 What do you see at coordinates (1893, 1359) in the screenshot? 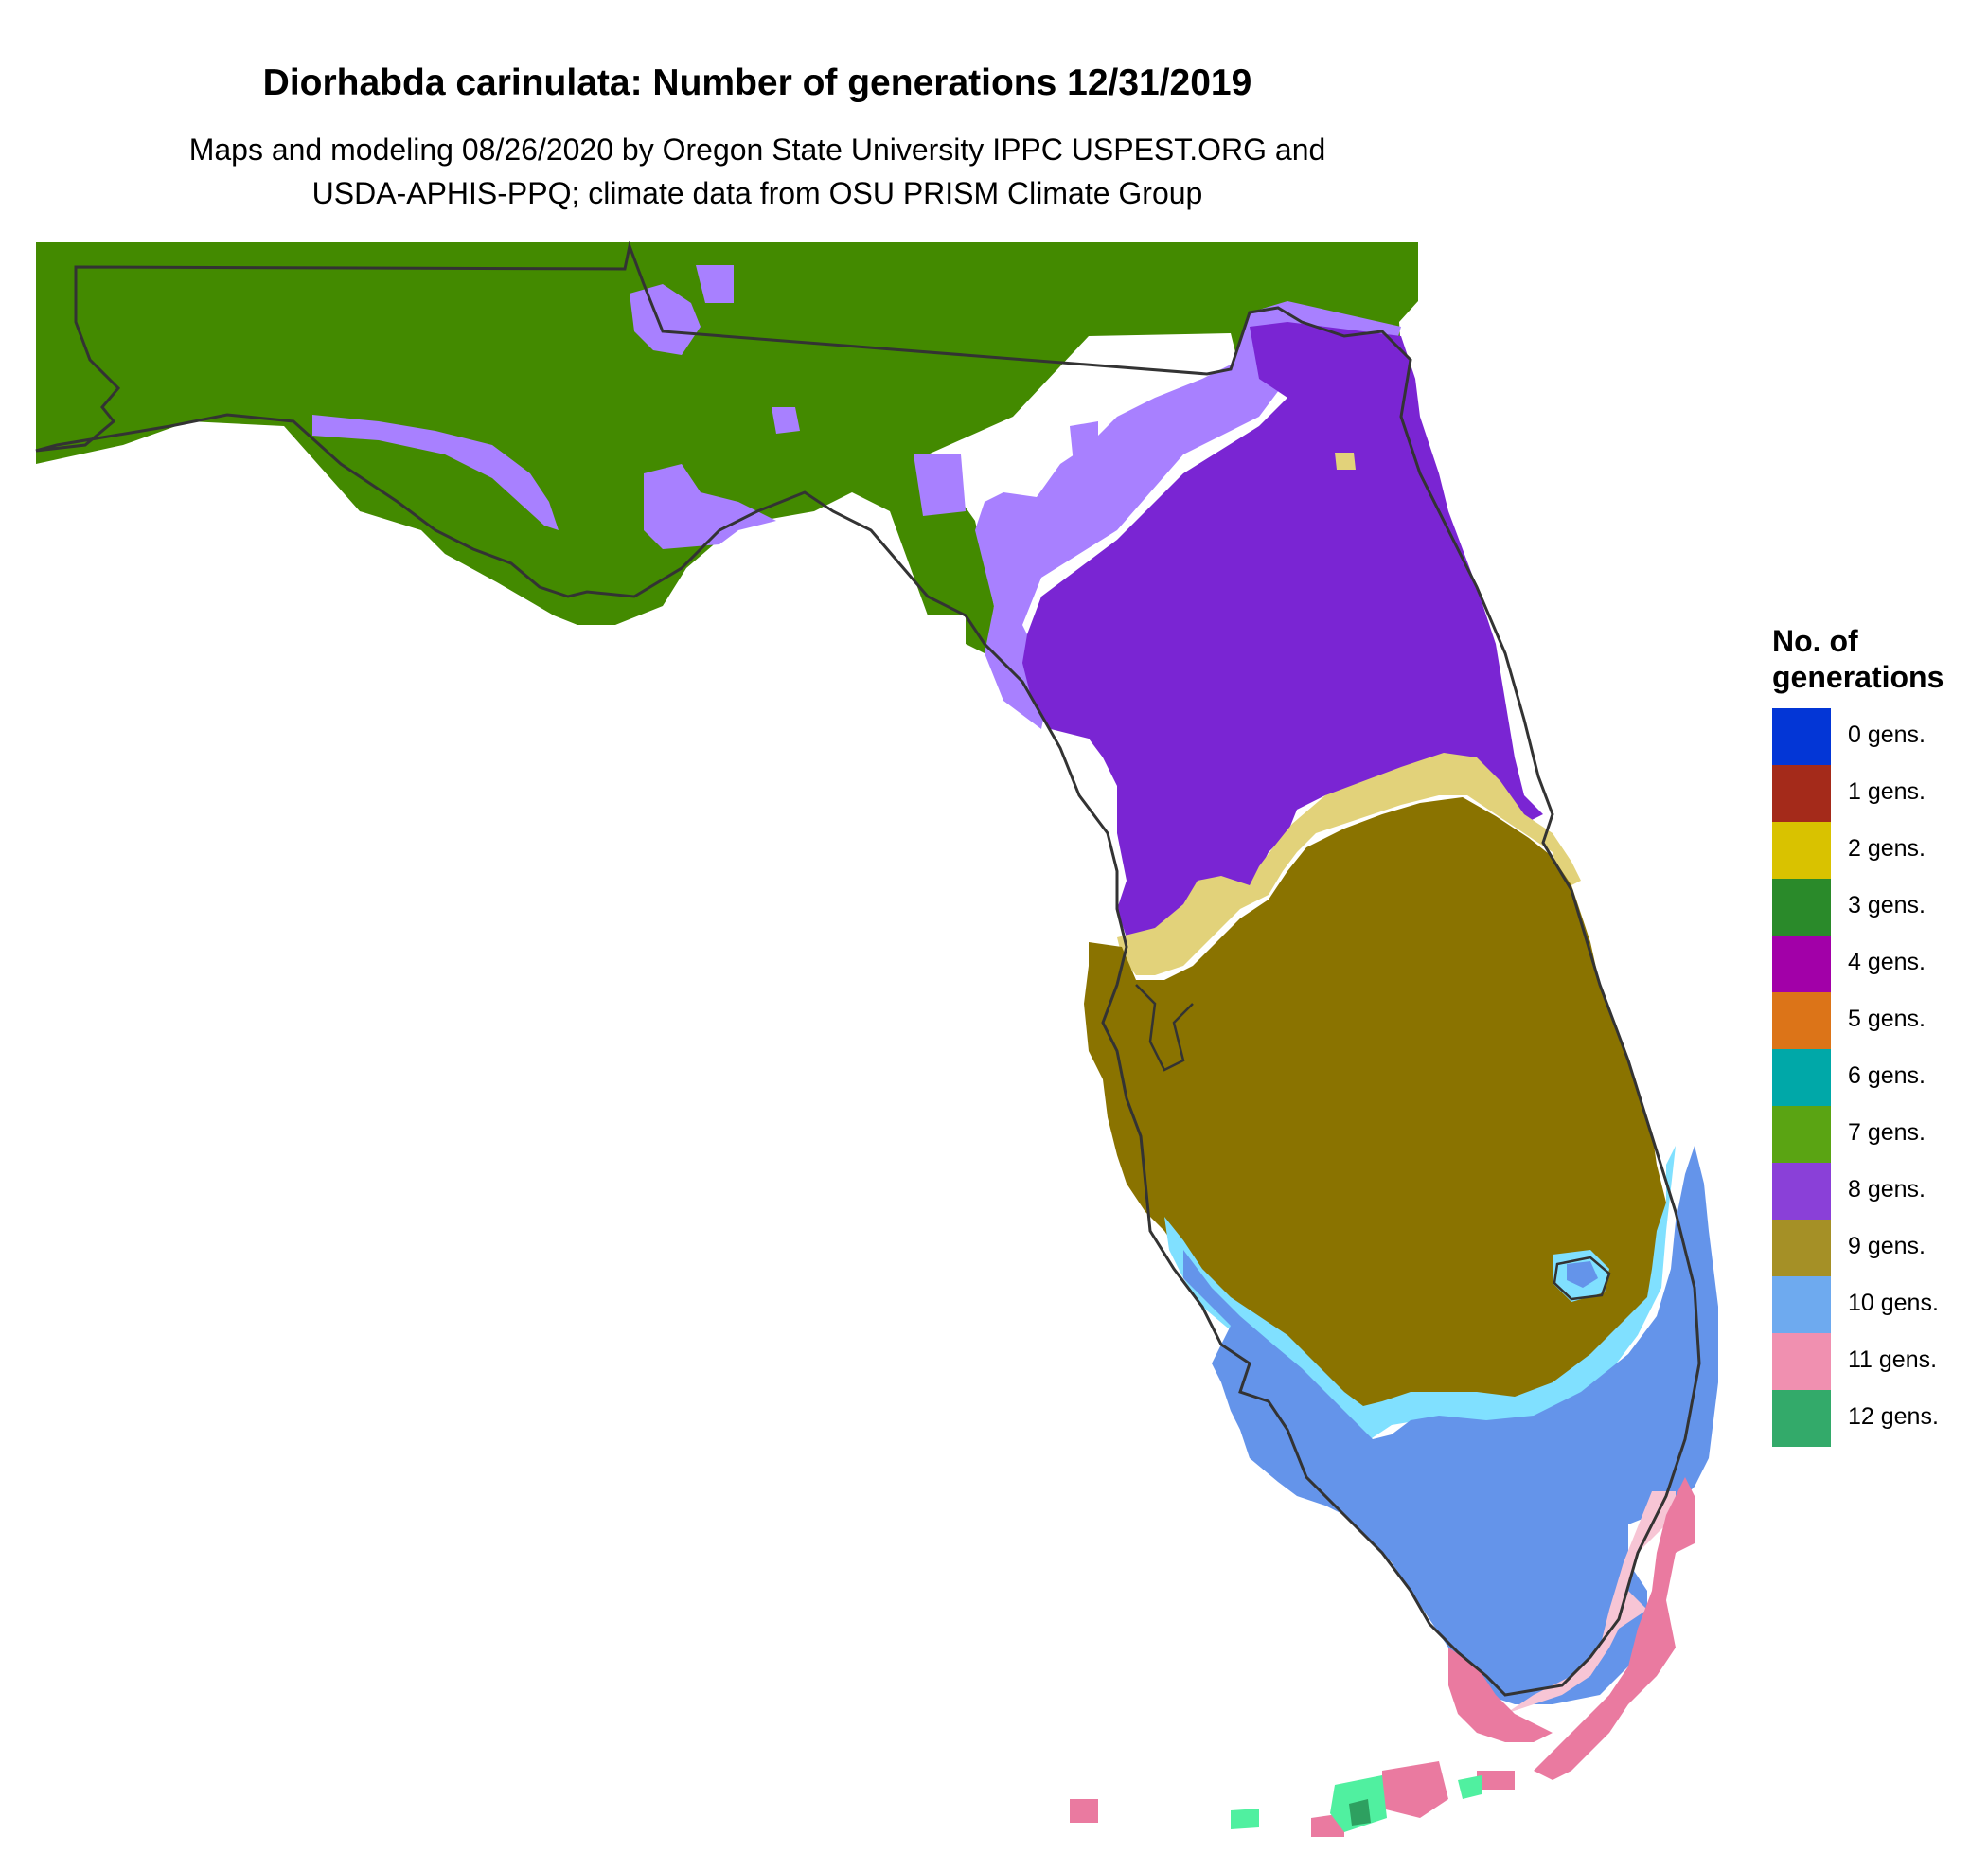
I see `legend-label: 11 gens.` at bounding box center [1893, 1359].